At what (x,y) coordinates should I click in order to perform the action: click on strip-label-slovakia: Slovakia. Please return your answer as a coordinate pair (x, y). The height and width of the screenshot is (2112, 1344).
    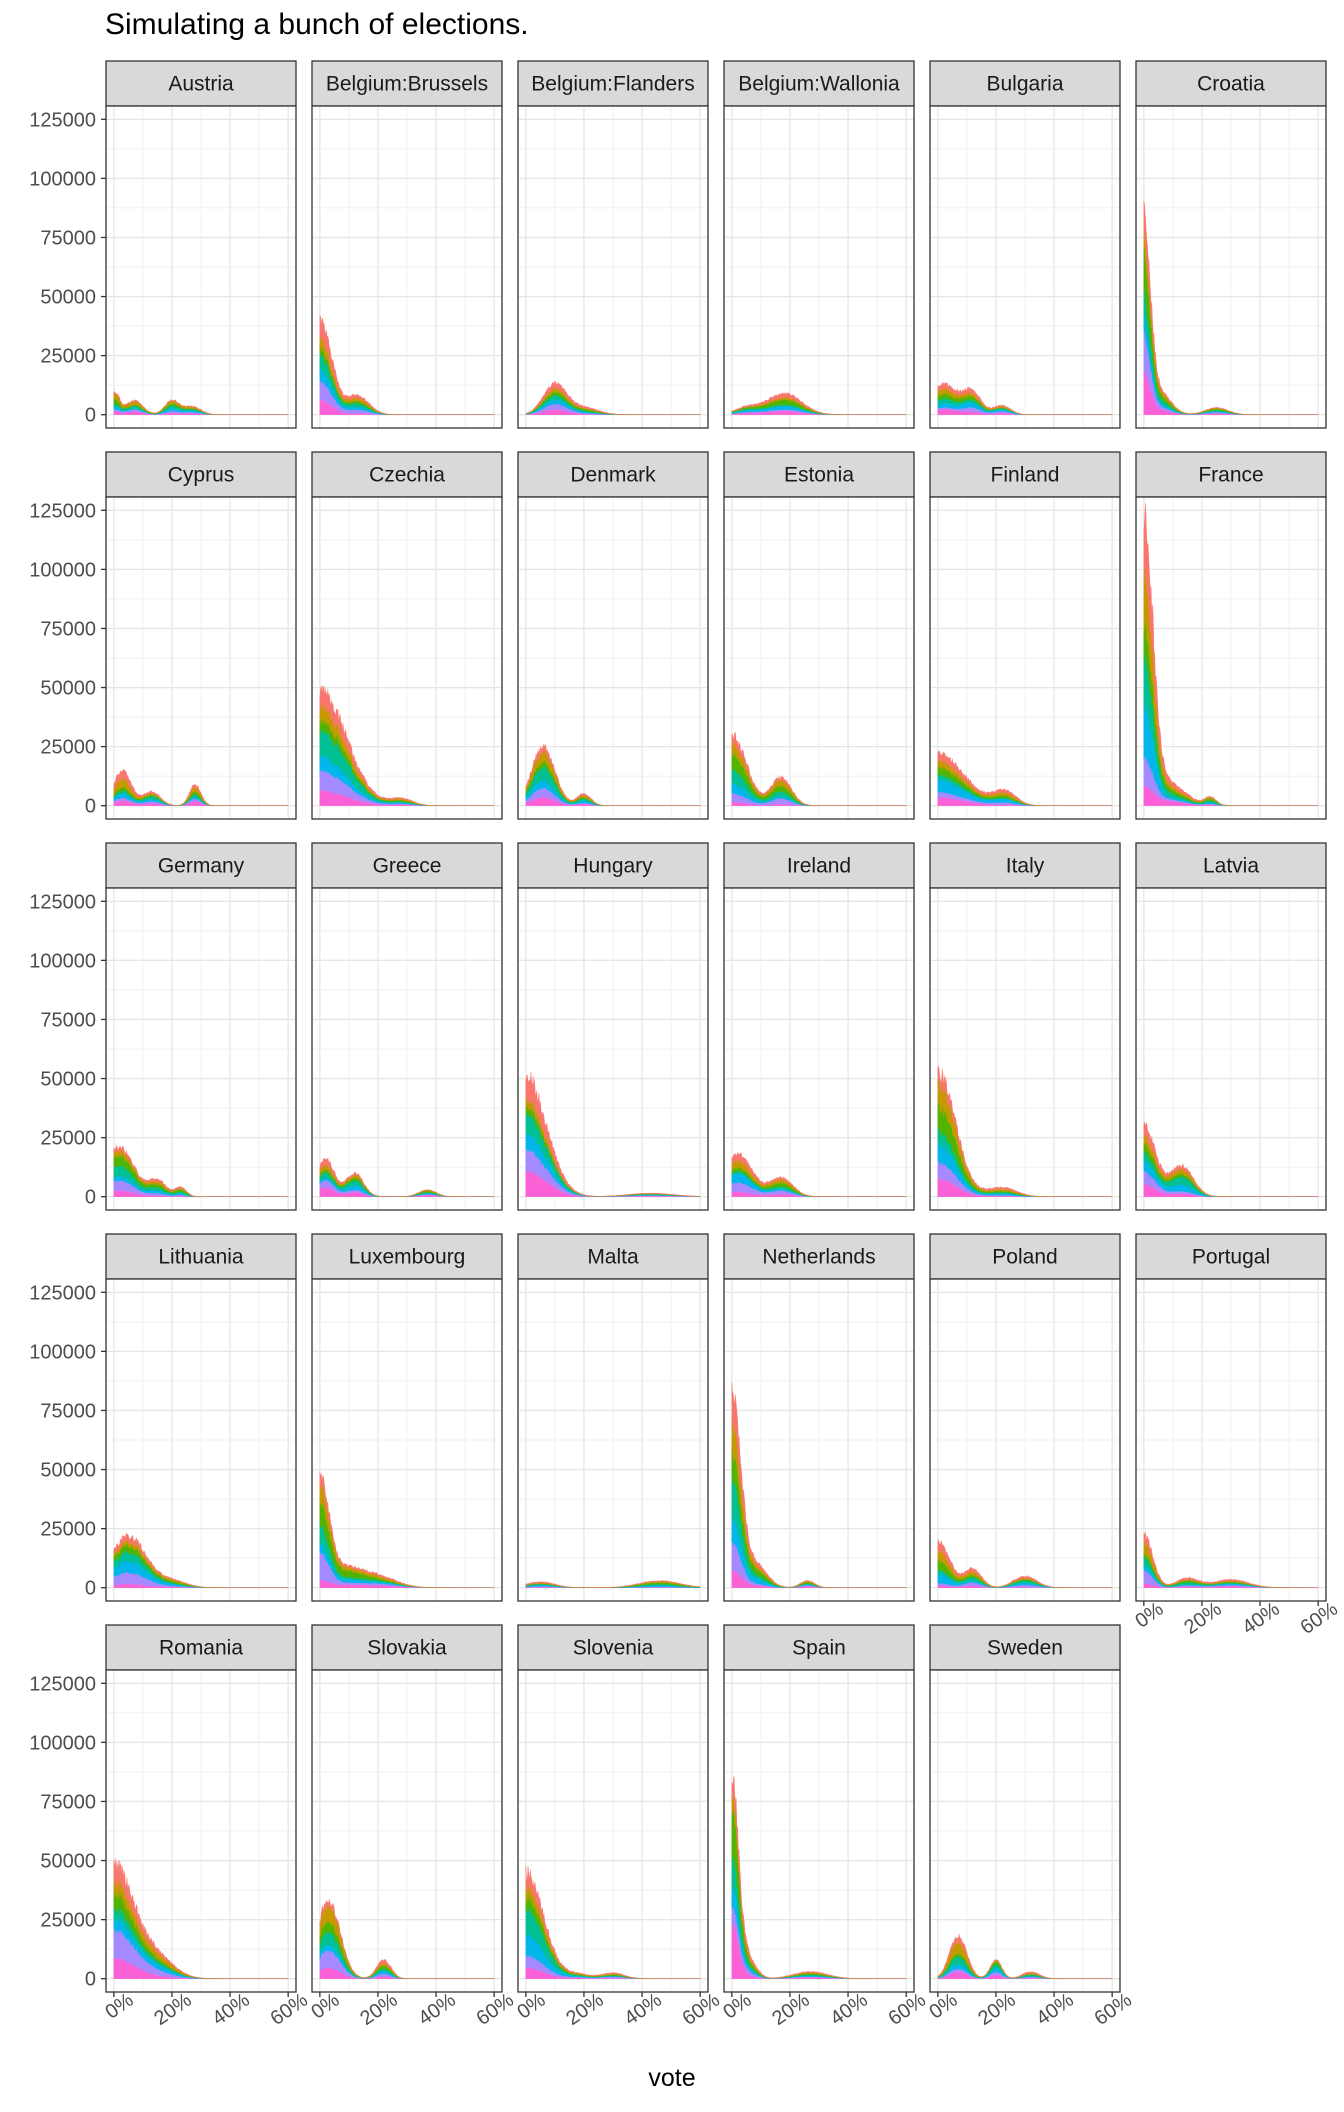
    Looking at the image, I should click on (407, 1648).